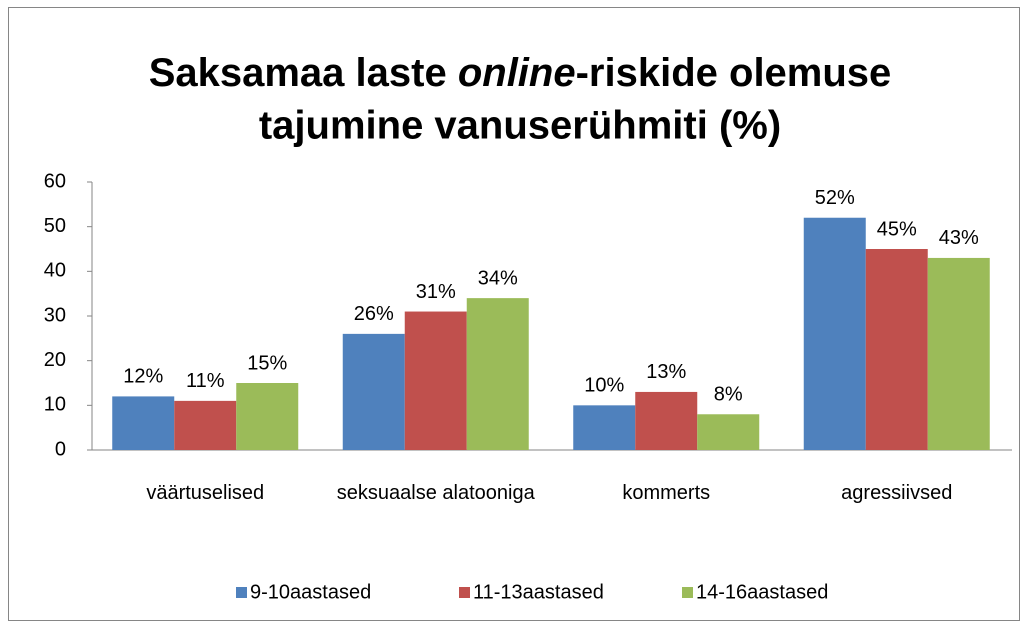  I want to click on data-label: 11%, so click(205, 381).